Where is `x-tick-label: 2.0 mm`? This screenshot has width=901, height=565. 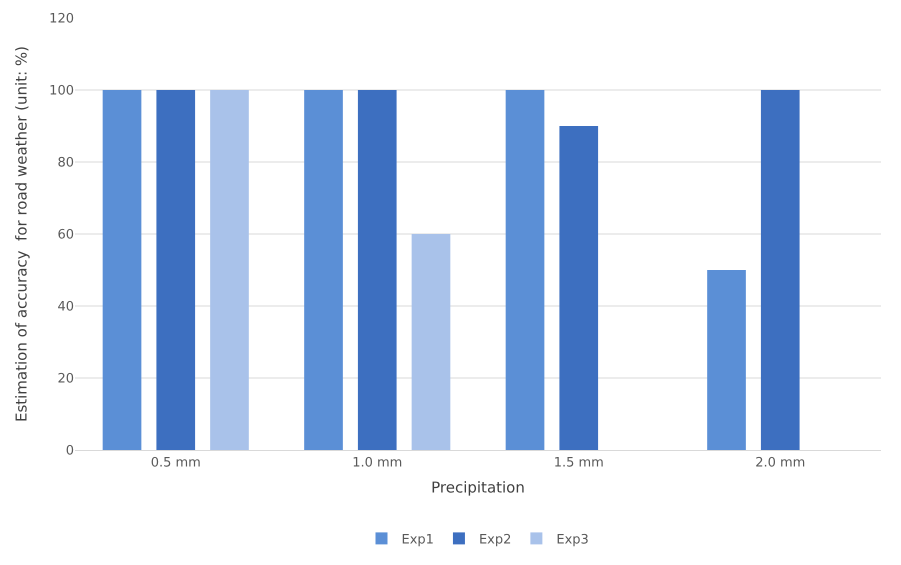
x-tick-label: 2.0 mm is located at coordinates (780, 463).